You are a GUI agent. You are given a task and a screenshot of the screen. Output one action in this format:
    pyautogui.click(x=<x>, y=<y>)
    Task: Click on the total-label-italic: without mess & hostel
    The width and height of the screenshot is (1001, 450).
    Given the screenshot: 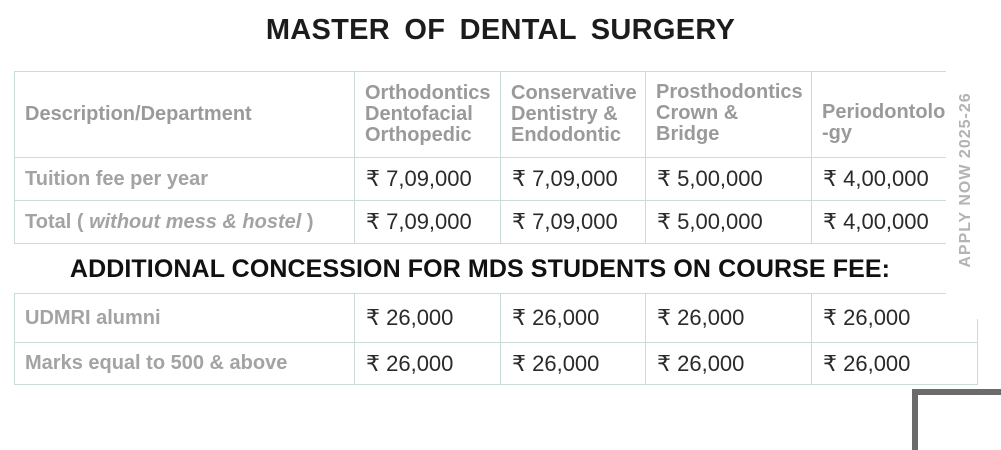 What is the action you would take?
    pyautogui.click(x=195, y=221)
    